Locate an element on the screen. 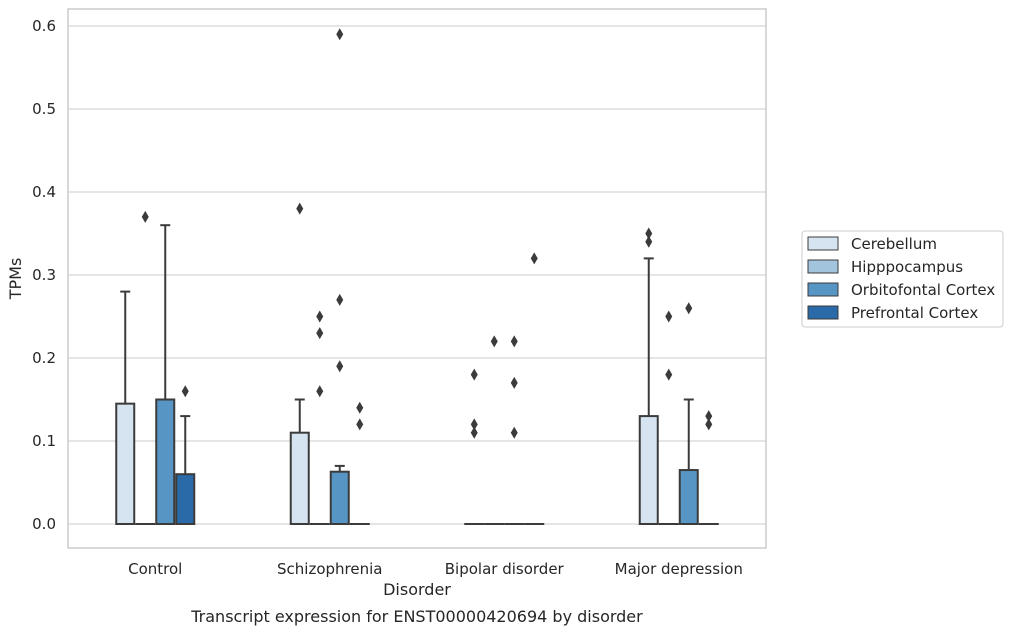  legend-label: Orbitofontal Cortex is located at coordinates (923, 290).